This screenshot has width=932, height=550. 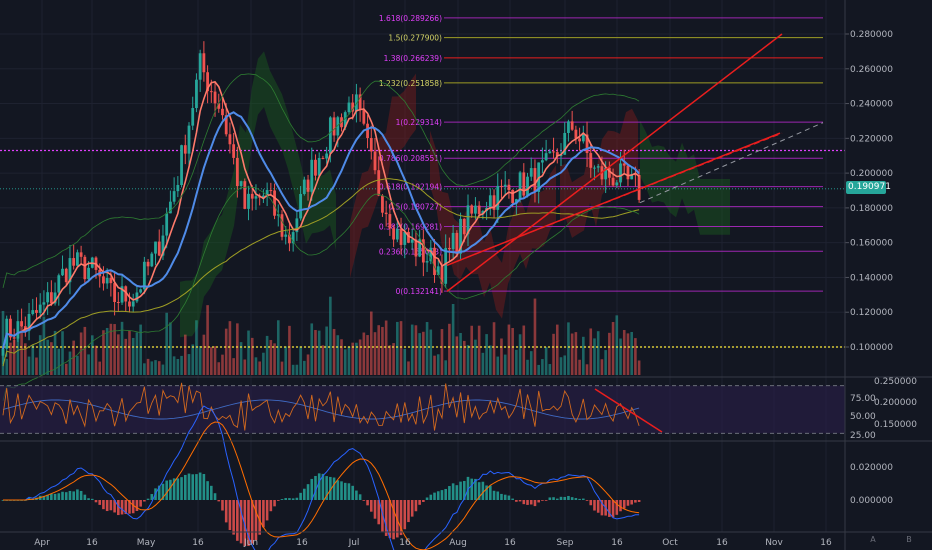 What do you see at coordinates (419, 291) in the screenshot?
I see `fib-level-label: 0(0.132141)` at bounding box center [419, 291].